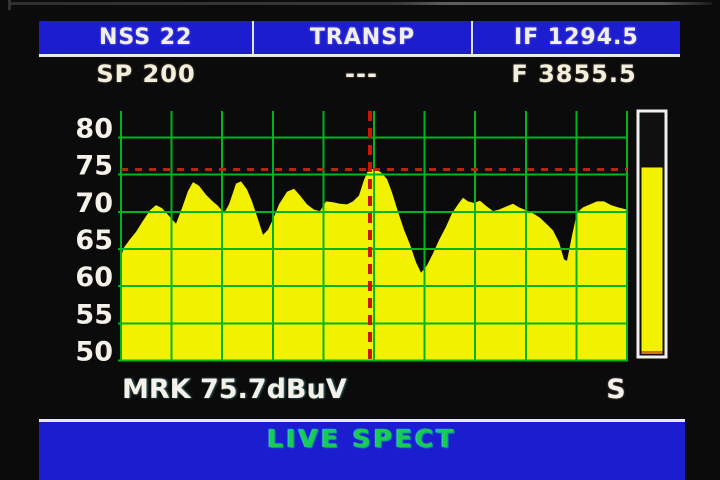 Image resolution: width=720 pixels, height=480 pixels. I want to click on y-axis-label: 80, so click(94, 129).